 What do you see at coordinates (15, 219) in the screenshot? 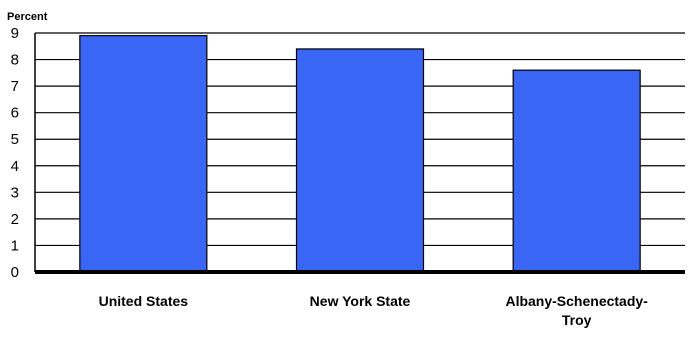
I see `y-tick-label: 2` at bounding box center [15, 219].